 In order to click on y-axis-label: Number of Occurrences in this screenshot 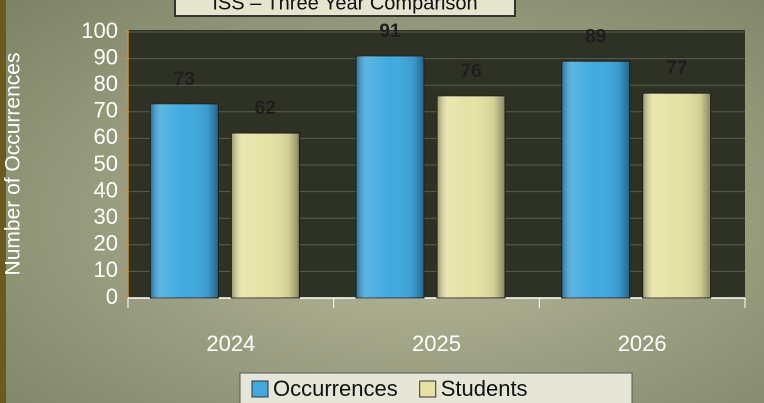, I will do `click(13, 164)`.